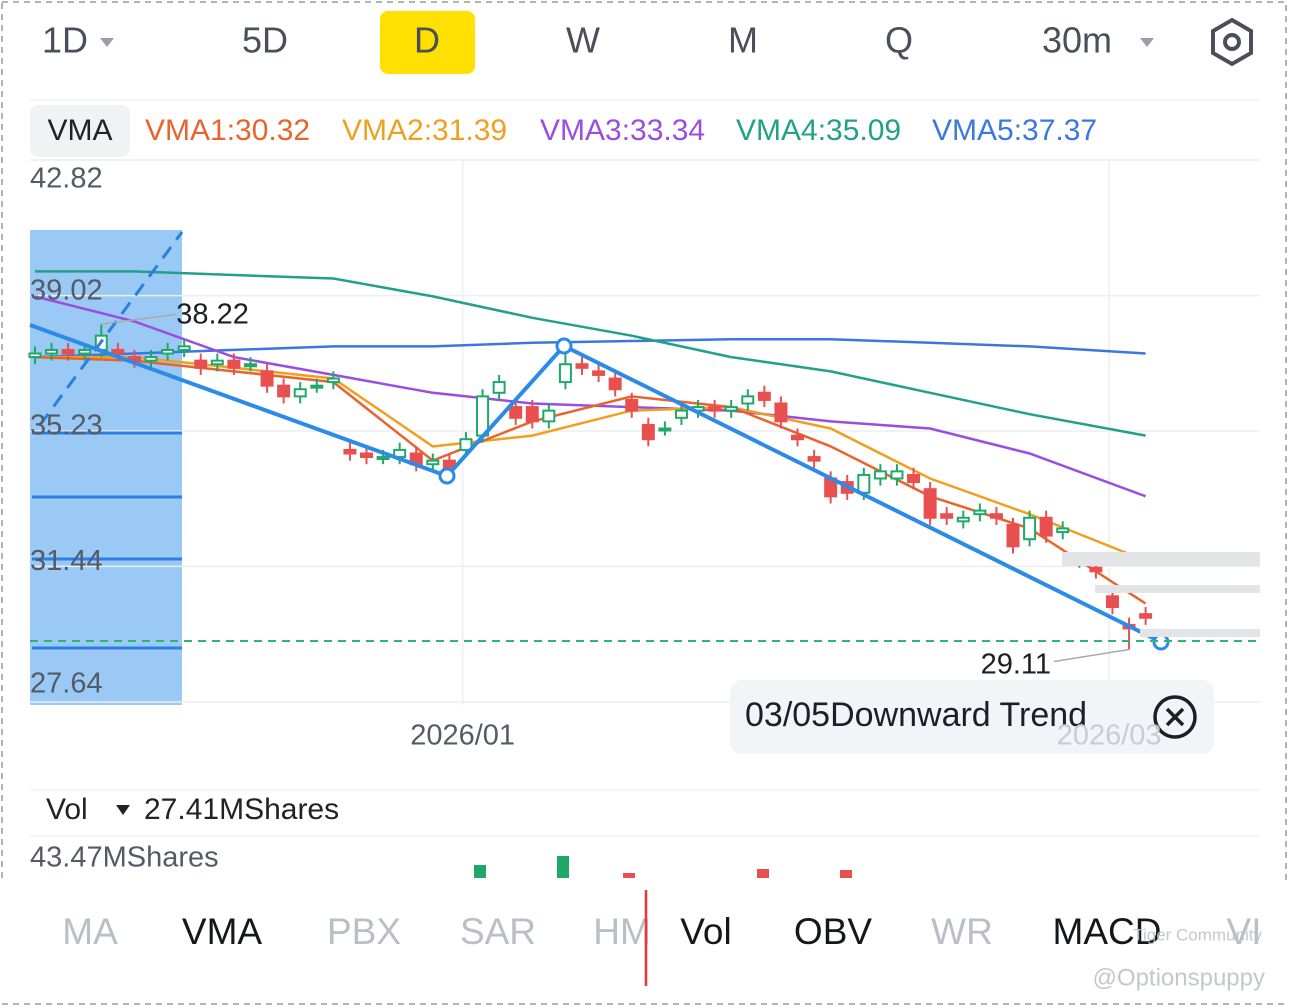 Image resolution: width=1290 pixels, height=1008 pixels. Describe the element at coordinates (916, 715) in the screenshot. I see `popup-text: 03/05Downward Trend` at that location.